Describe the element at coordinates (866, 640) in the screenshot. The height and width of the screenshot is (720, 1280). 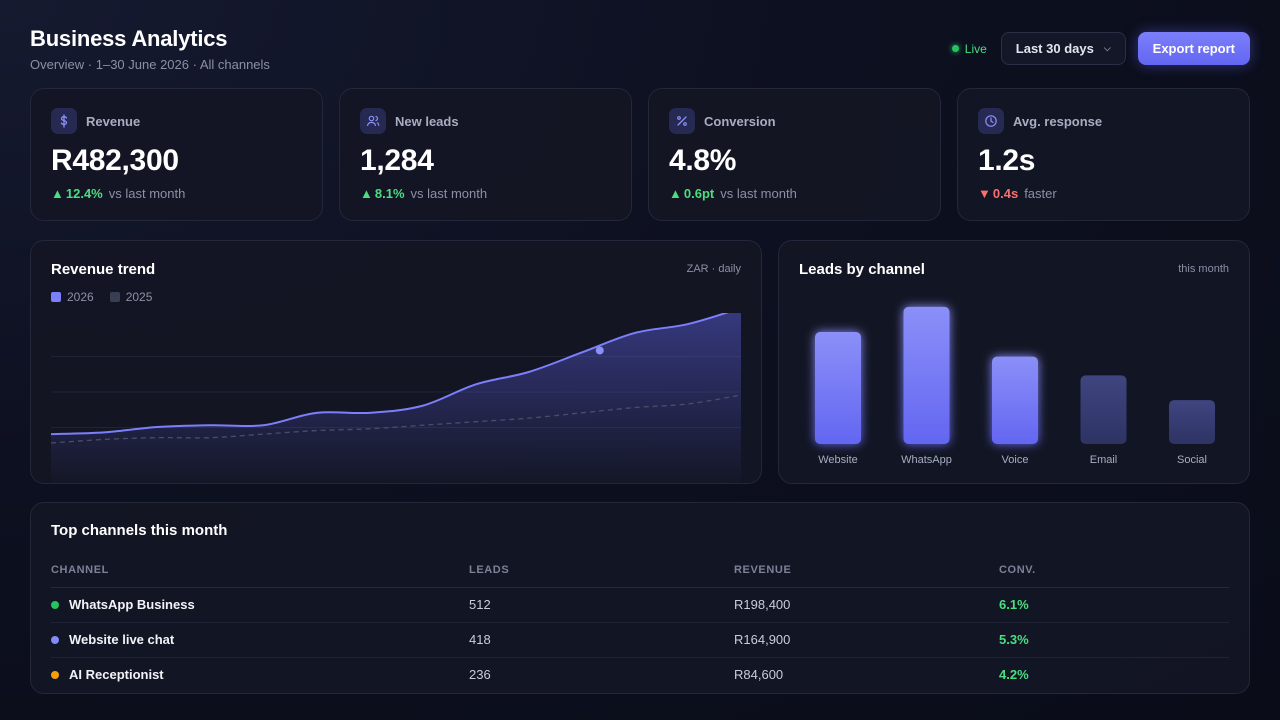
I see `channel-revenue: R164,900` at that location.